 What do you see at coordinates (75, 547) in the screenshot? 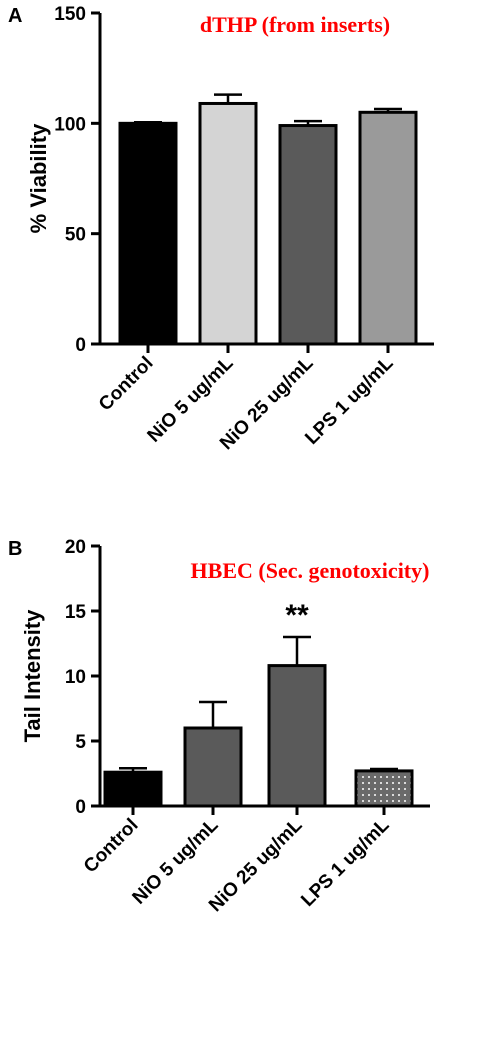
I see `y-tick-label: 20` at bounding box center [75, 547].